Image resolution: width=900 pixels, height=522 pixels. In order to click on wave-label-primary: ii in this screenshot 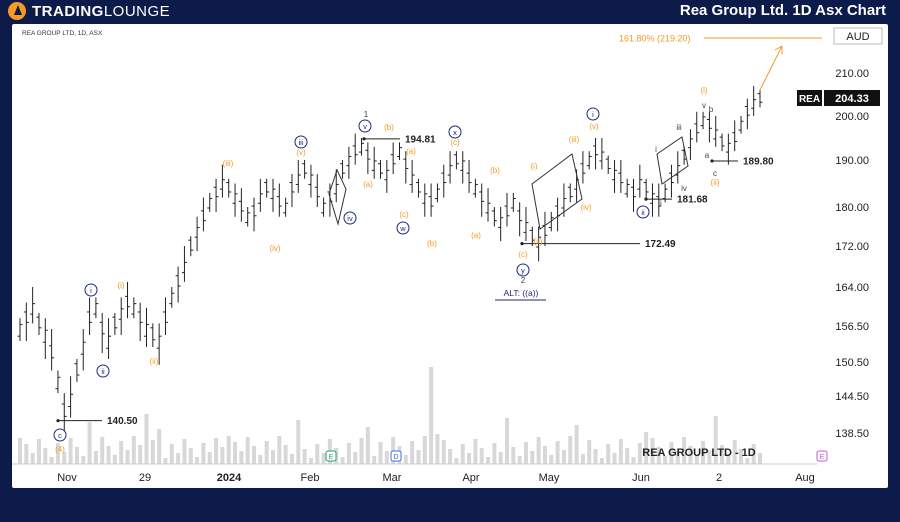, I will do `click(643, 212)`.